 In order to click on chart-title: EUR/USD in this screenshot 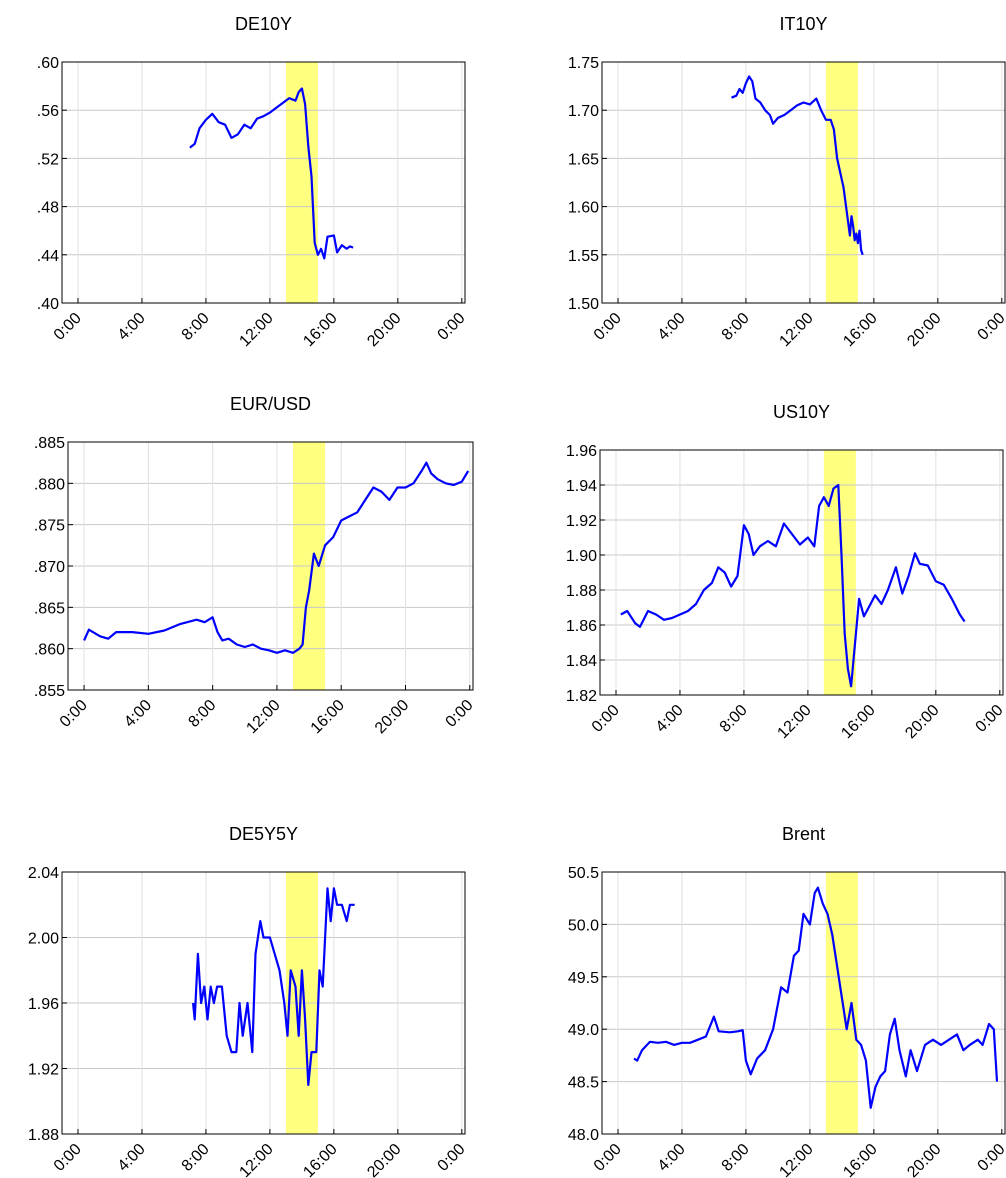, I will do `click(270, 404)`.